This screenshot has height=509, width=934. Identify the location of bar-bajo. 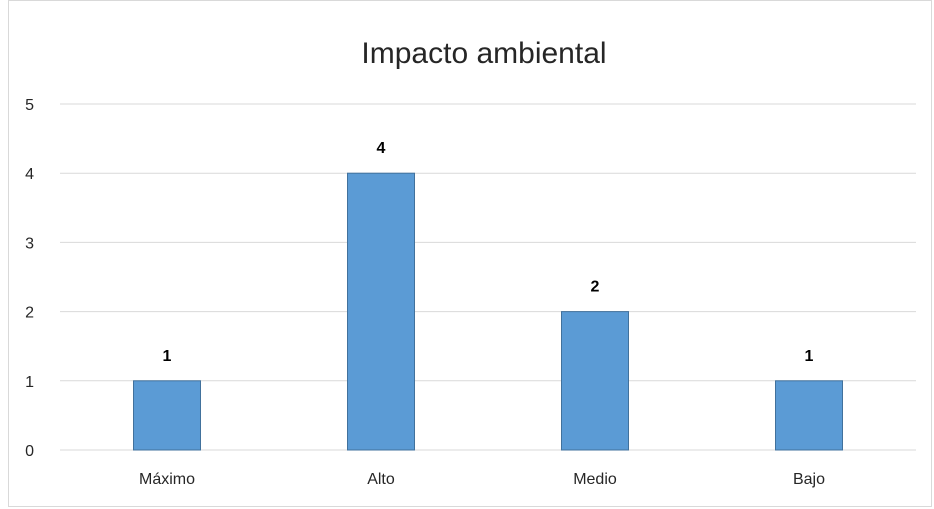
(809, 415).